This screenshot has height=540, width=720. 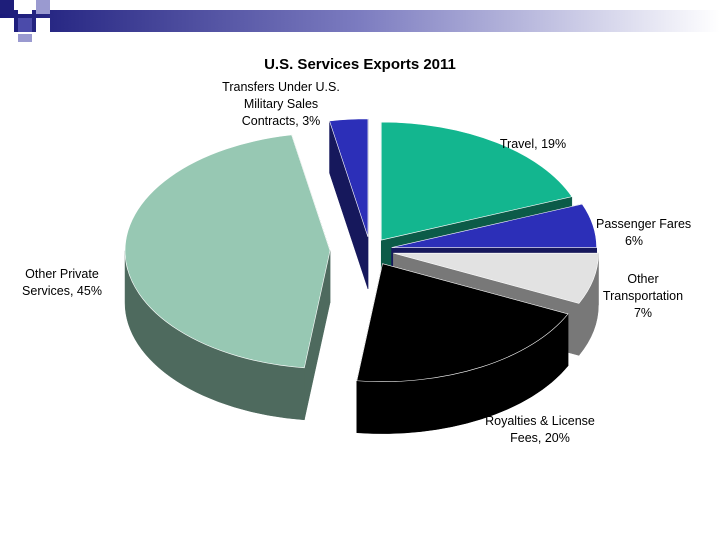 What do you see at coordinates (496, 278) in the screenshot?
I see `pie-slice-top-other-transportation` at bounding box center [496, 278].